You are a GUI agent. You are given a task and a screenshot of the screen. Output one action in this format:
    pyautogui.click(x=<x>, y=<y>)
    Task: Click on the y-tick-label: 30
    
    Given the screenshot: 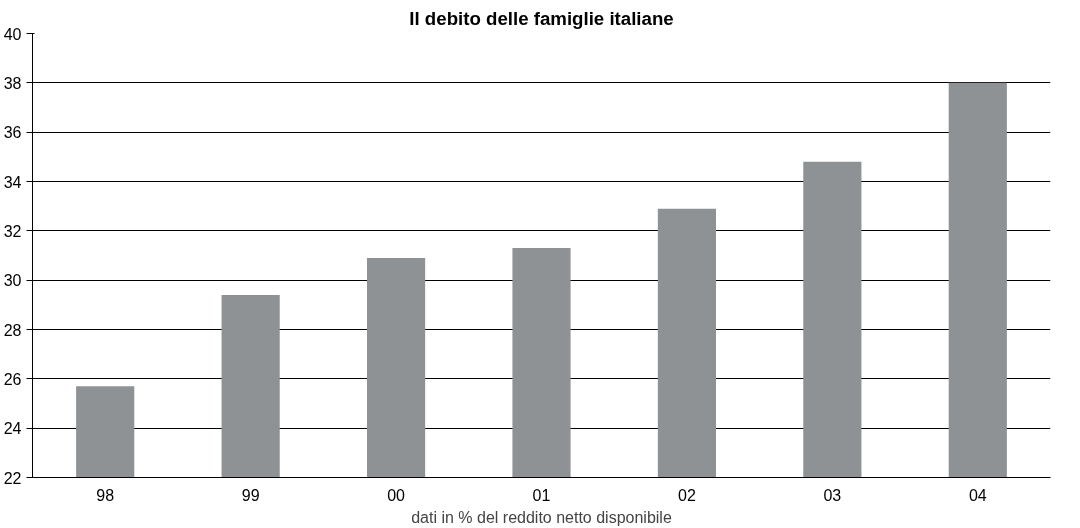 What is the action you would take?
    pyautogui.click(x=12, y=281)
    